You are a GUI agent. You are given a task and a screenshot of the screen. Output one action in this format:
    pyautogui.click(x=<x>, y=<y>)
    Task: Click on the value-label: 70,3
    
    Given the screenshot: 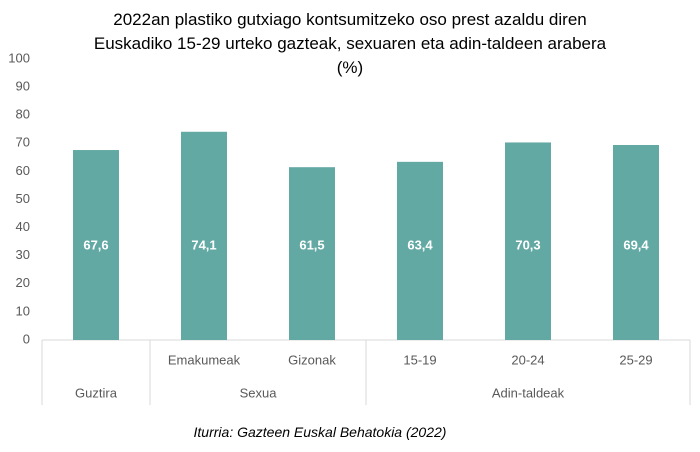 What is the action you would take?
    pyautogui.click(x=527, y=244)
    